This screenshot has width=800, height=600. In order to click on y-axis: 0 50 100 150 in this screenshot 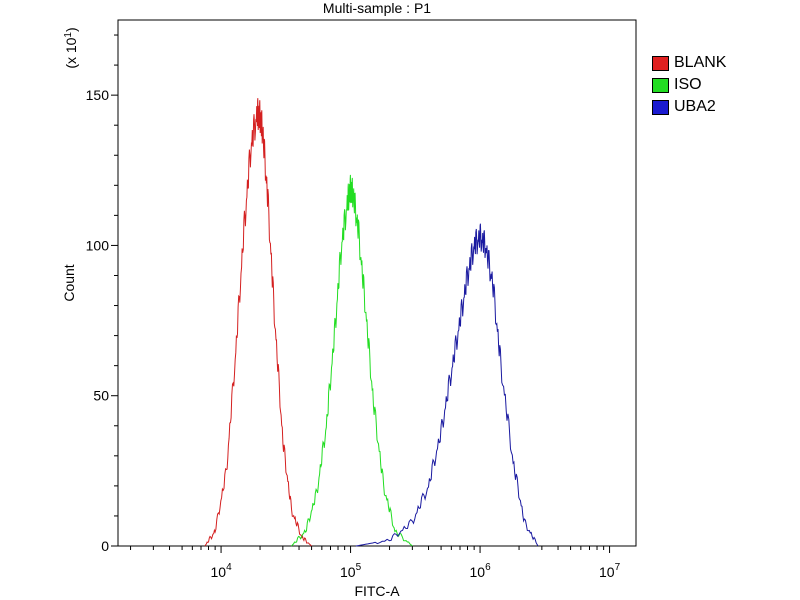, I will do `click(102, 294)`.